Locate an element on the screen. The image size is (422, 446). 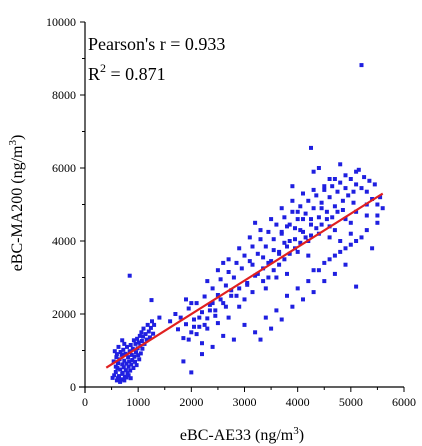
y-tick-label: 2000 is located at coordinates (64, 314).